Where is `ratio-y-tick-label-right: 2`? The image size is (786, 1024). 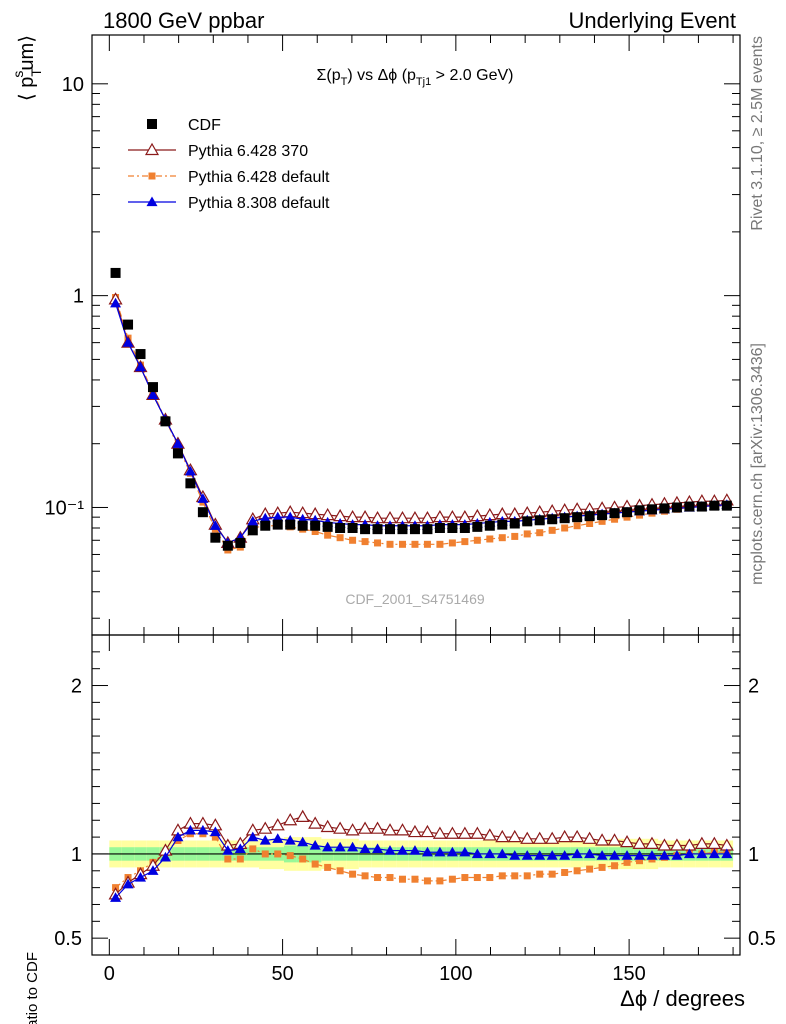 ratio-y-tick-label-right: 2 is located at coordinates (753, 687).